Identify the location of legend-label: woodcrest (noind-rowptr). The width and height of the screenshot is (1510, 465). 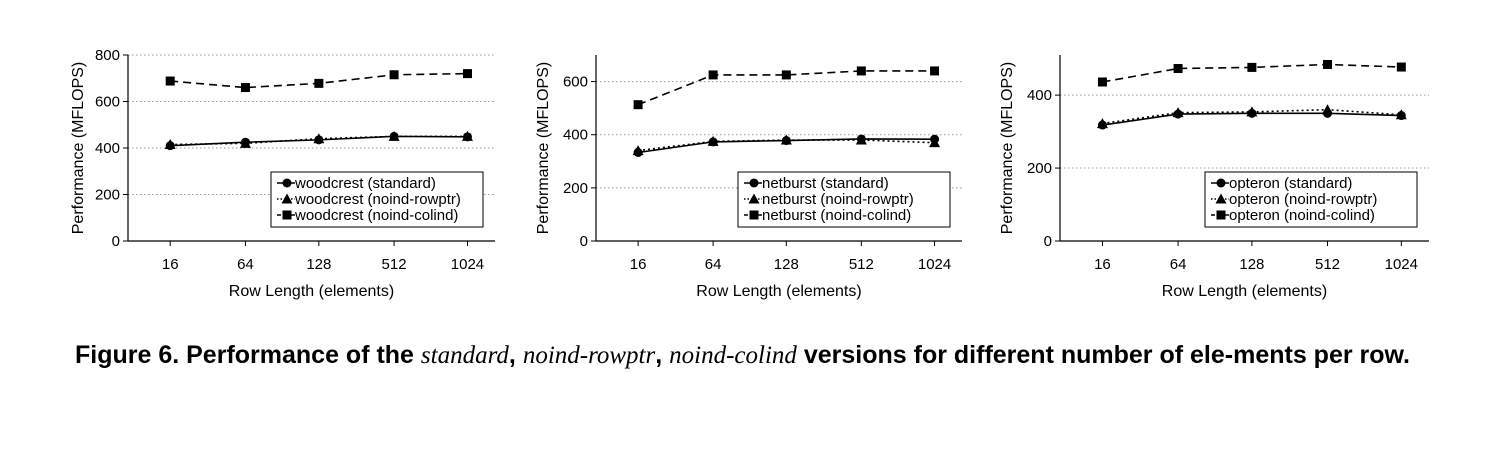
(377, 199).